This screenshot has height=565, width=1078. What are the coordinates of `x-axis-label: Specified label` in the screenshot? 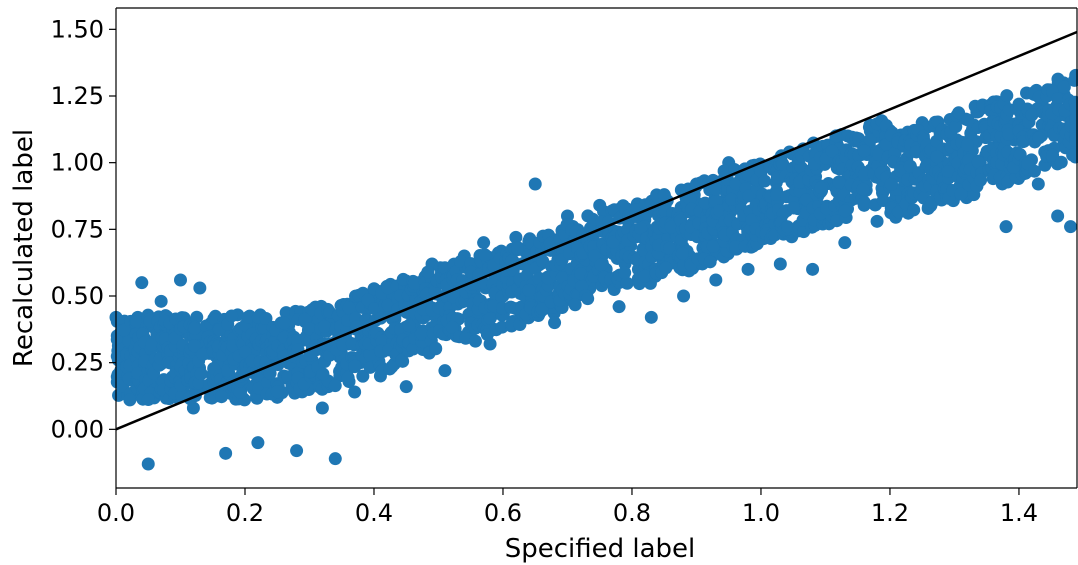 It's located at (600, 549).